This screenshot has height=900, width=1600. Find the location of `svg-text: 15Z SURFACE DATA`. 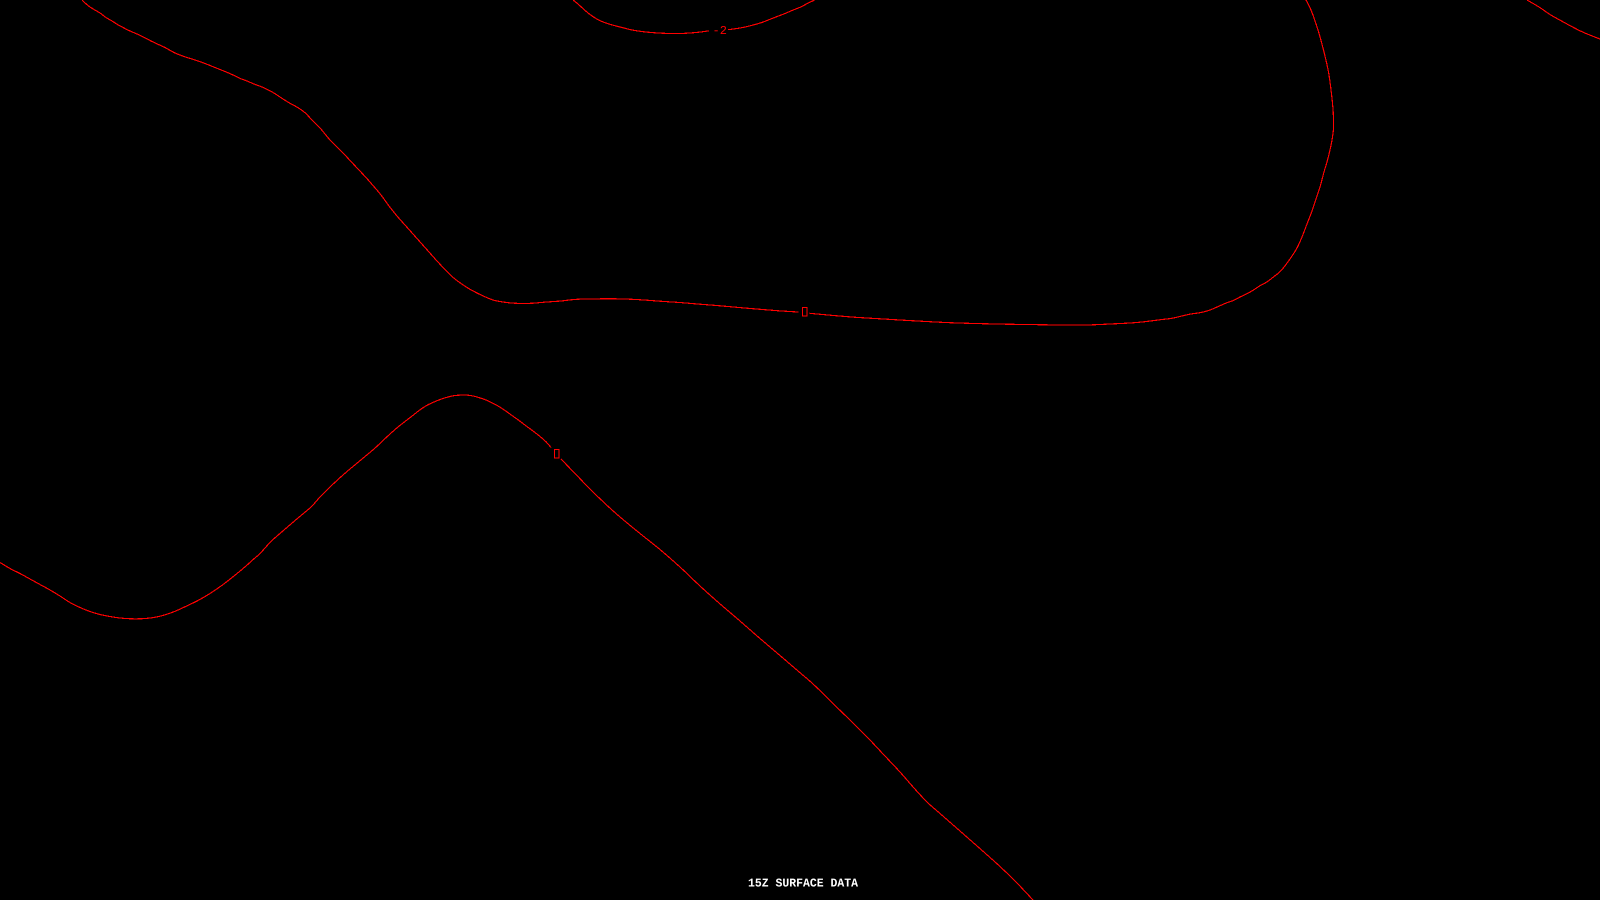

svg-text: 15Z SURFACE DATA is located at coordinates (803, 883).